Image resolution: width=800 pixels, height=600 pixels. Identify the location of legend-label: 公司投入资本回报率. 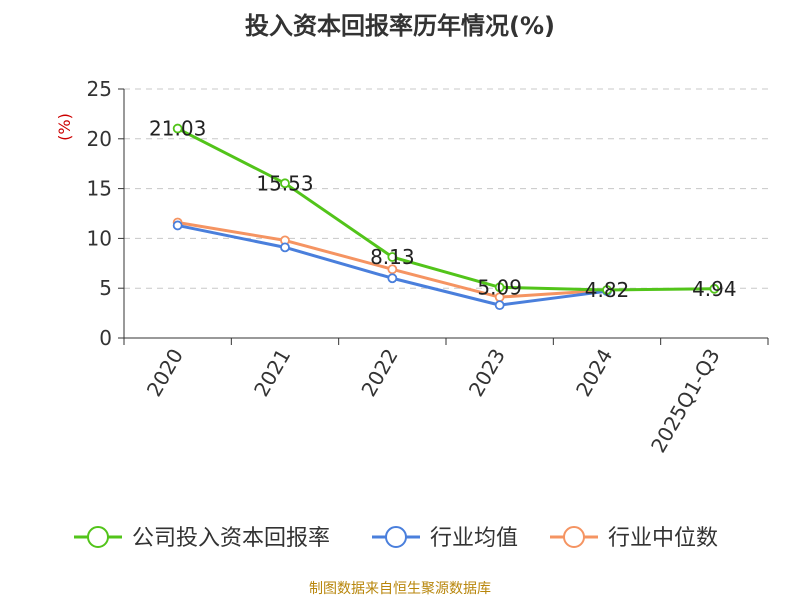
(231, 538).